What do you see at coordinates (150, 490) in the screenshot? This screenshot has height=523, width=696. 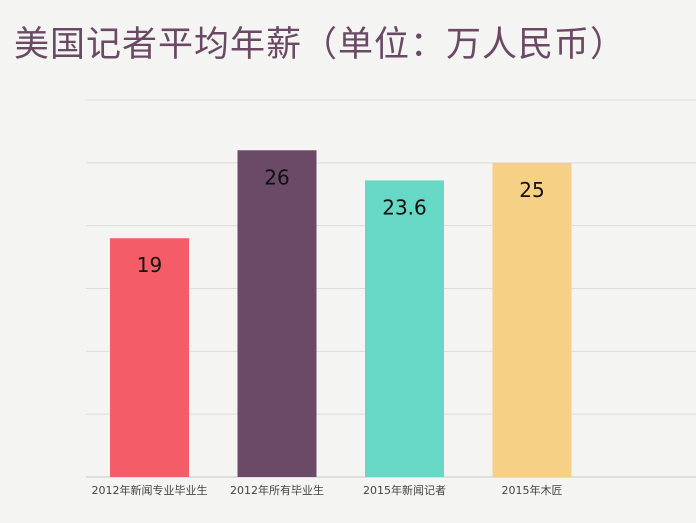 I see `category-label: 2012年新闻专业毕业生` at bounding box center [150, 490].